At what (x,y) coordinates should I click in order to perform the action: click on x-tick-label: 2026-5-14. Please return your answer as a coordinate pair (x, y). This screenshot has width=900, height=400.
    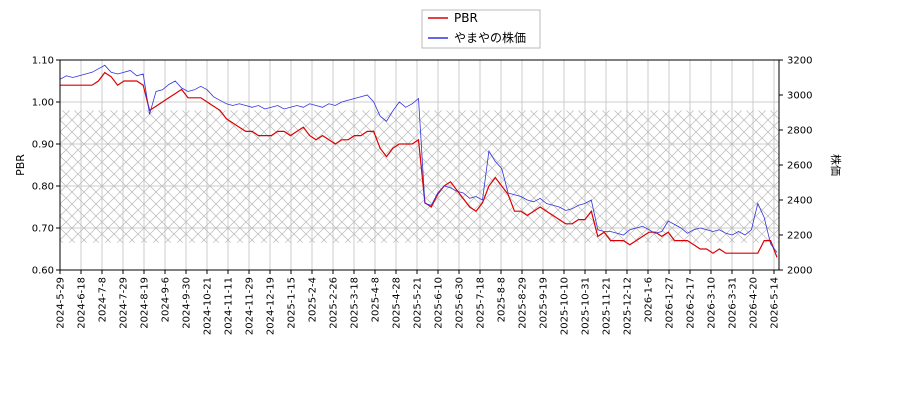
    Looking at the image, I should click on (775, 303).